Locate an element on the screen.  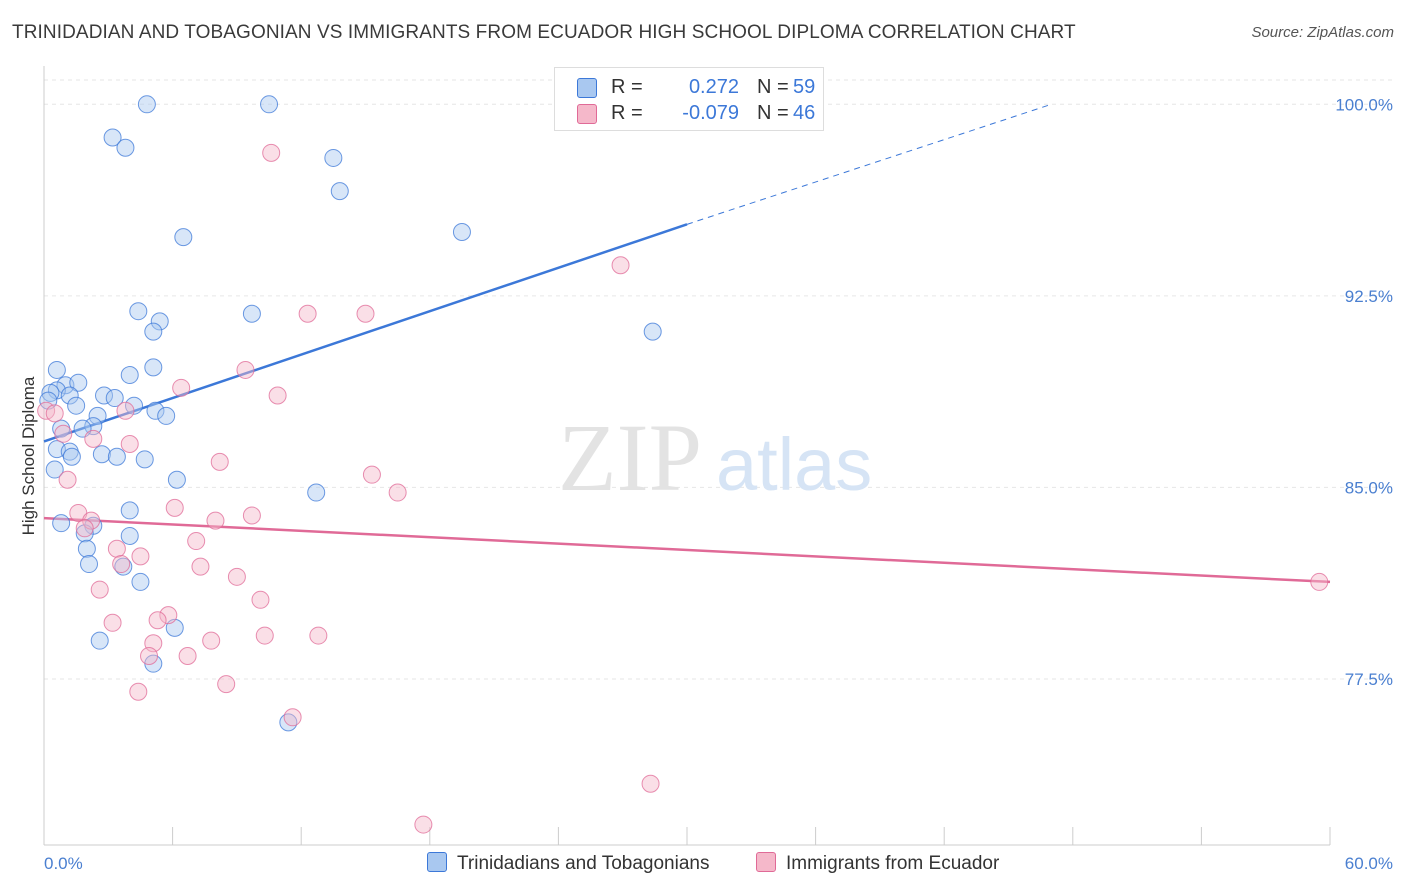
r-value-series1: 0.272 is located at coordinates (713, 87).